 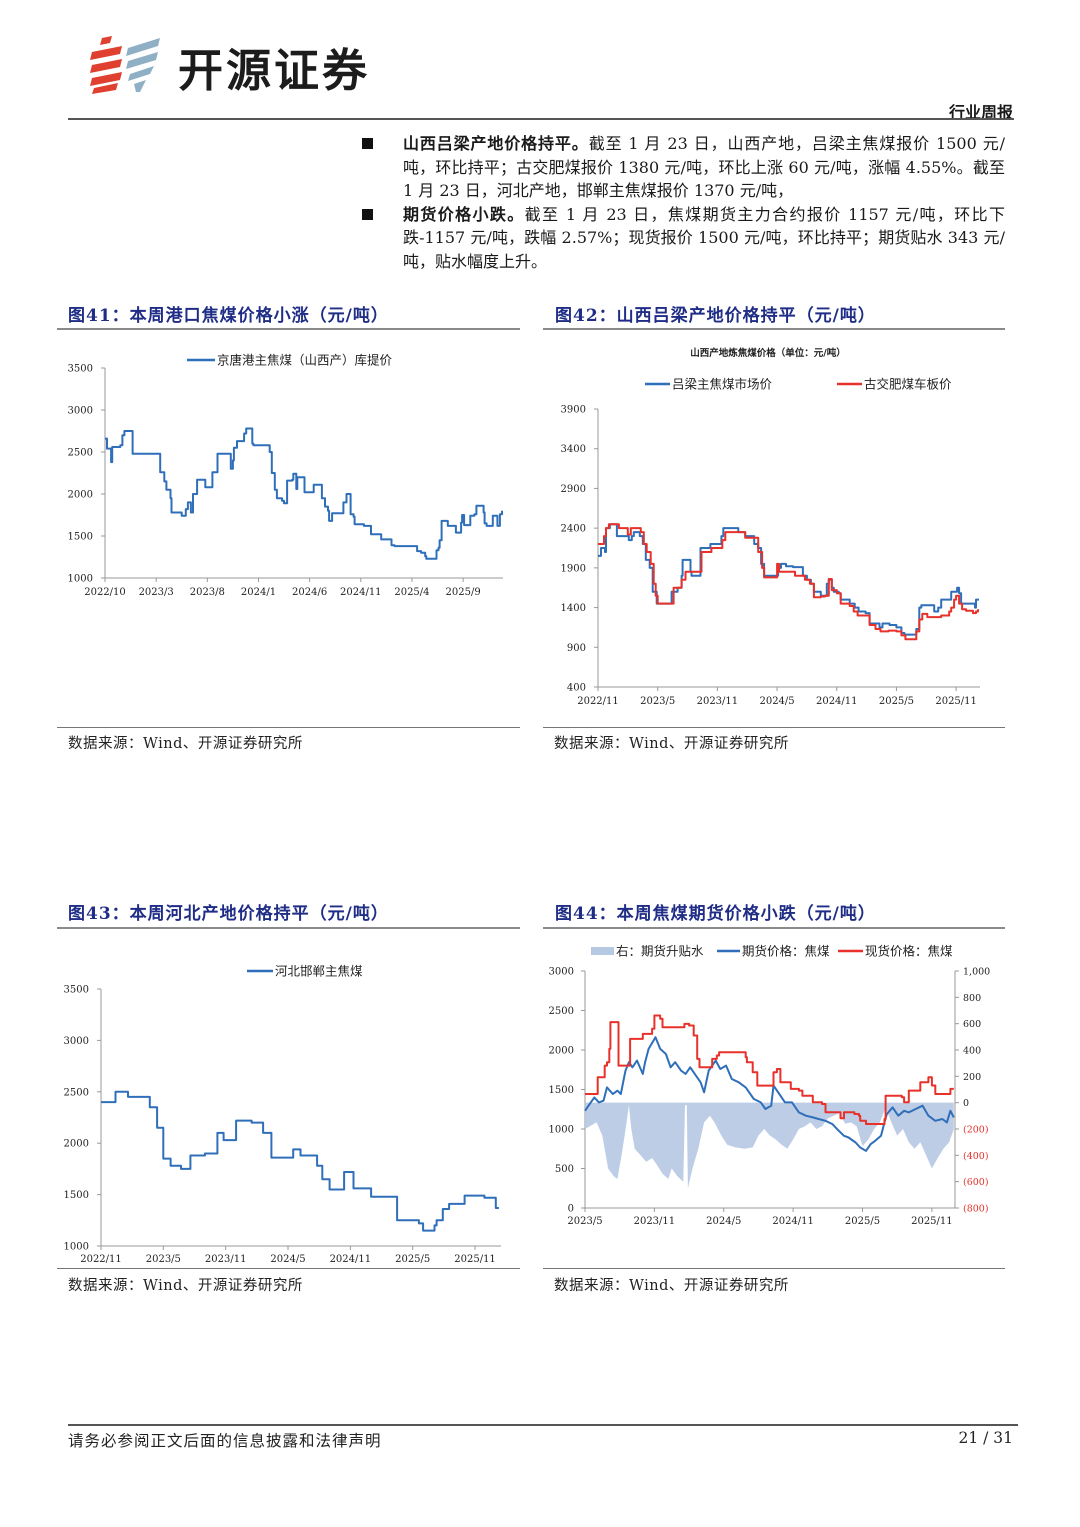 I want to click on y2-tick-label: 200, so click(x=972, y=1077).